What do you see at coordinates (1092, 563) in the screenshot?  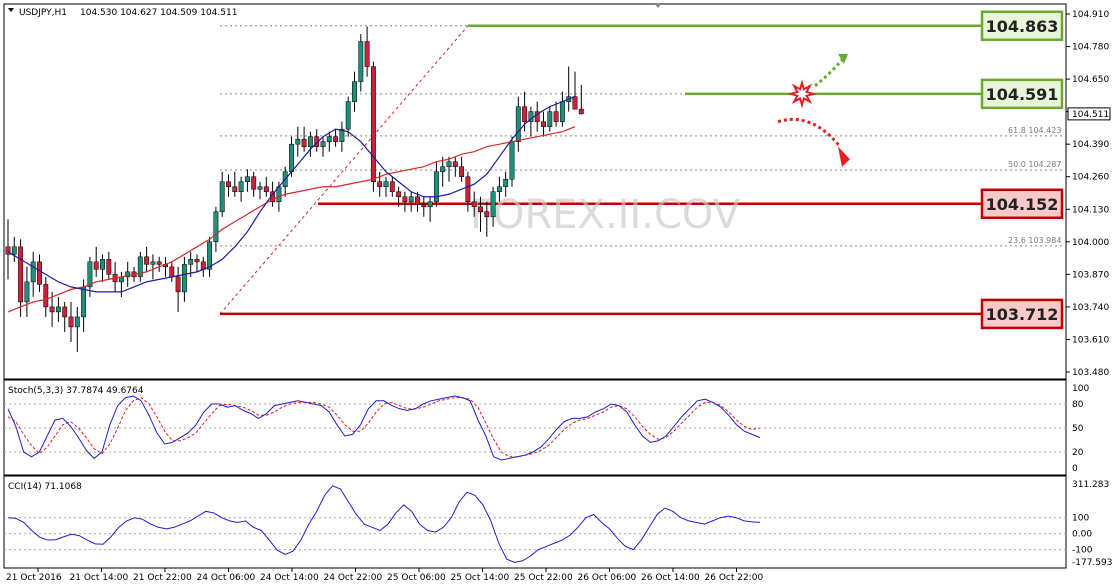 I see `cci-tick-label: -177.5939` at bounding box center [1092, 563].